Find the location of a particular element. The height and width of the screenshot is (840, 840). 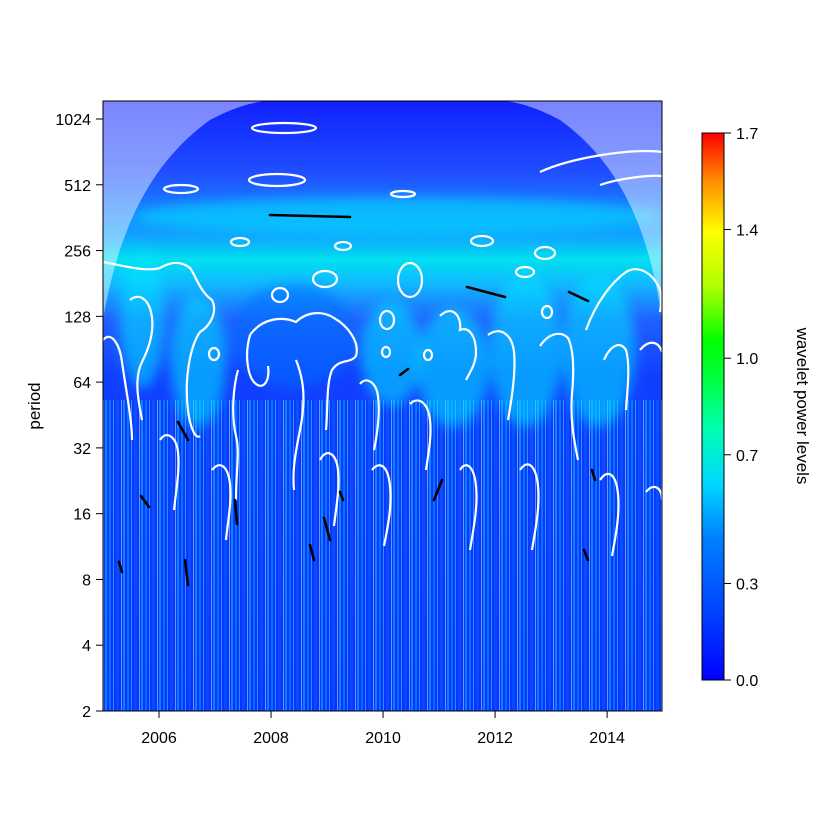

y-tick-label-4: 32 is located at coordinates (82, 449).